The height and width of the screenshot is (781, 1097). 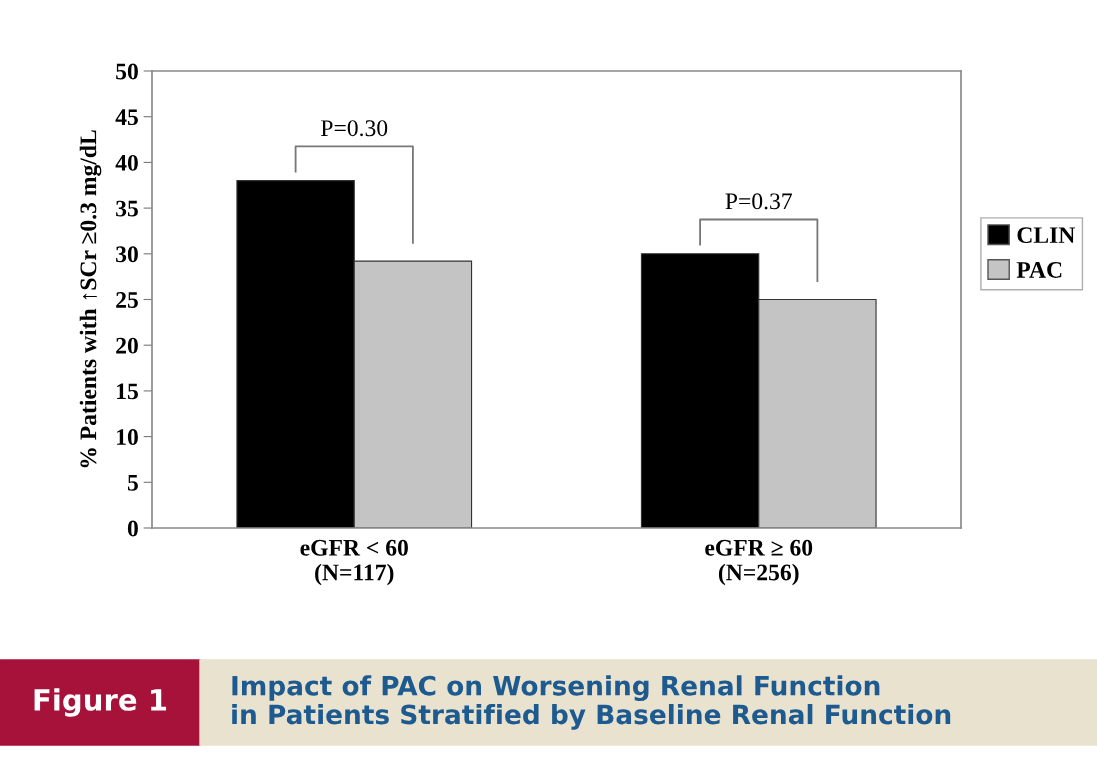 I want to click on annotation: P=0.37, so click(x=758, y=201).